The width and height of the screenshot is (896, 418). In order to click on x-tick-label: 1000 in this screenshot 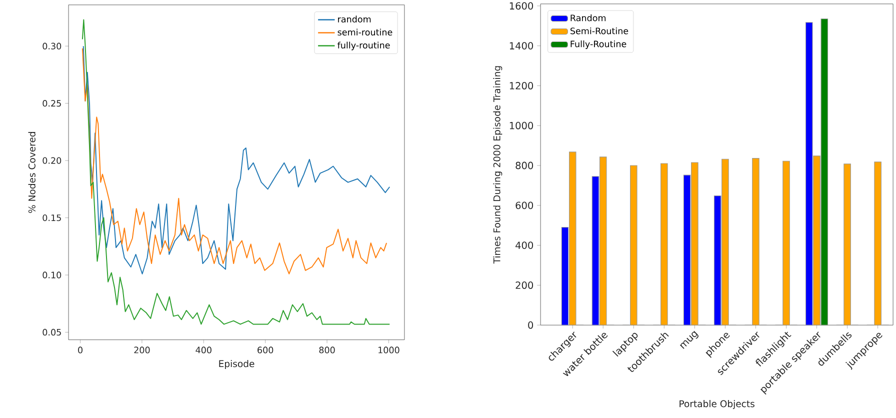, I will do `click(389, 350)`.